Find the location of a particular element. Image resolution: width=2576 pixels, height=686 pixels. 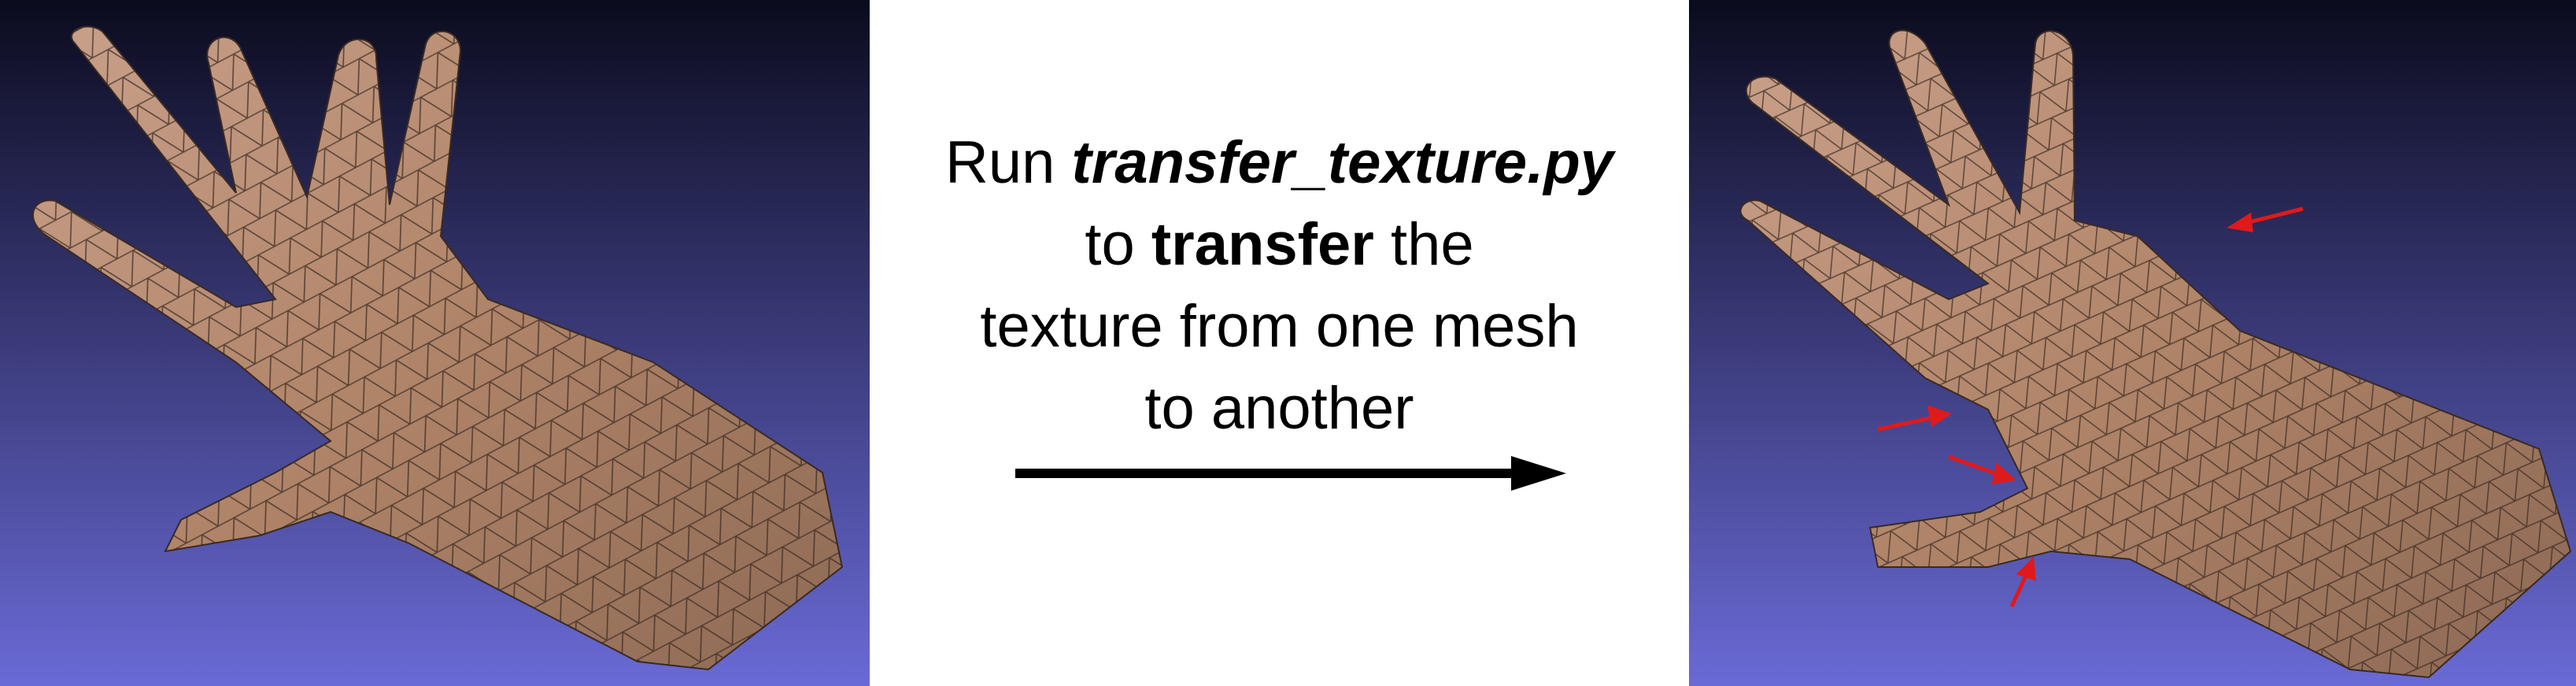

caption-line-2: to transfer the is located at coordinates (1279, 245).